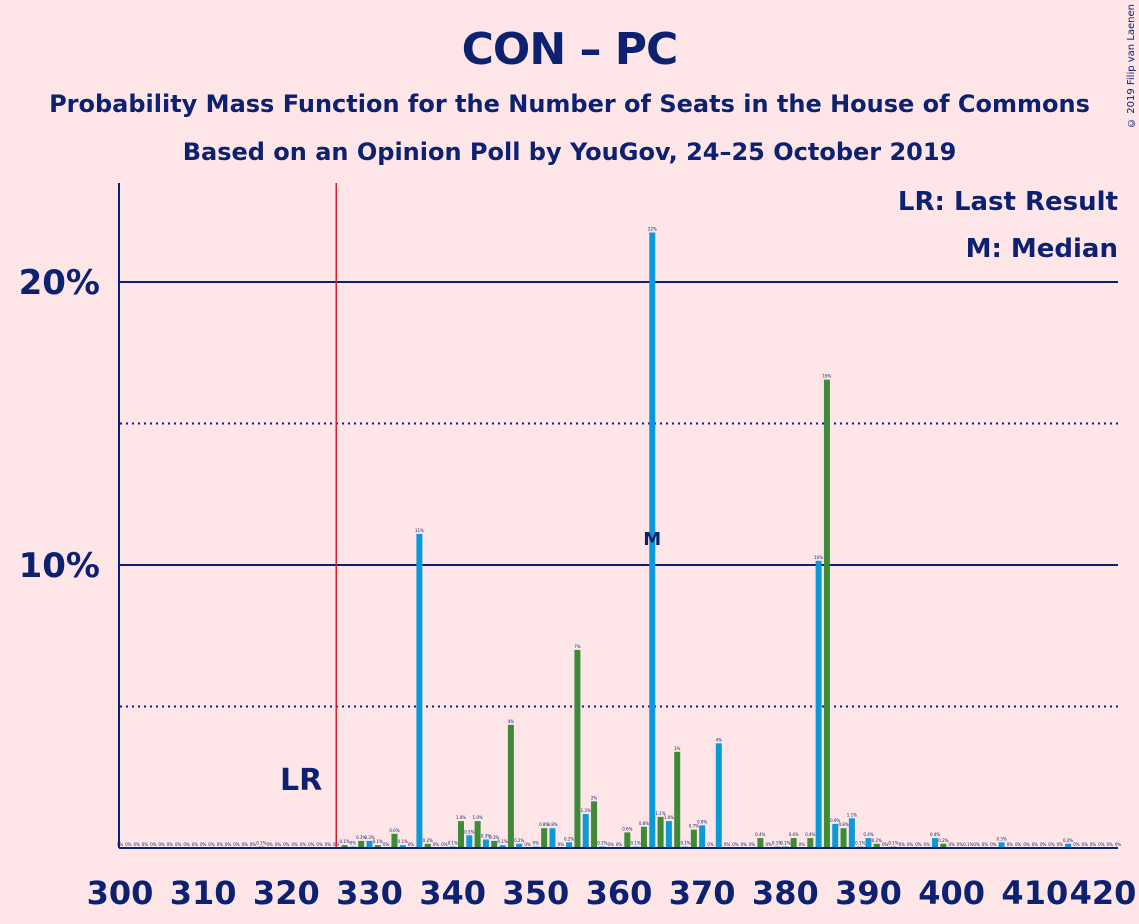  Describe the element at coordinates (1103, 893) in the screenshot. I see `x-tick-420: 420` at that location.